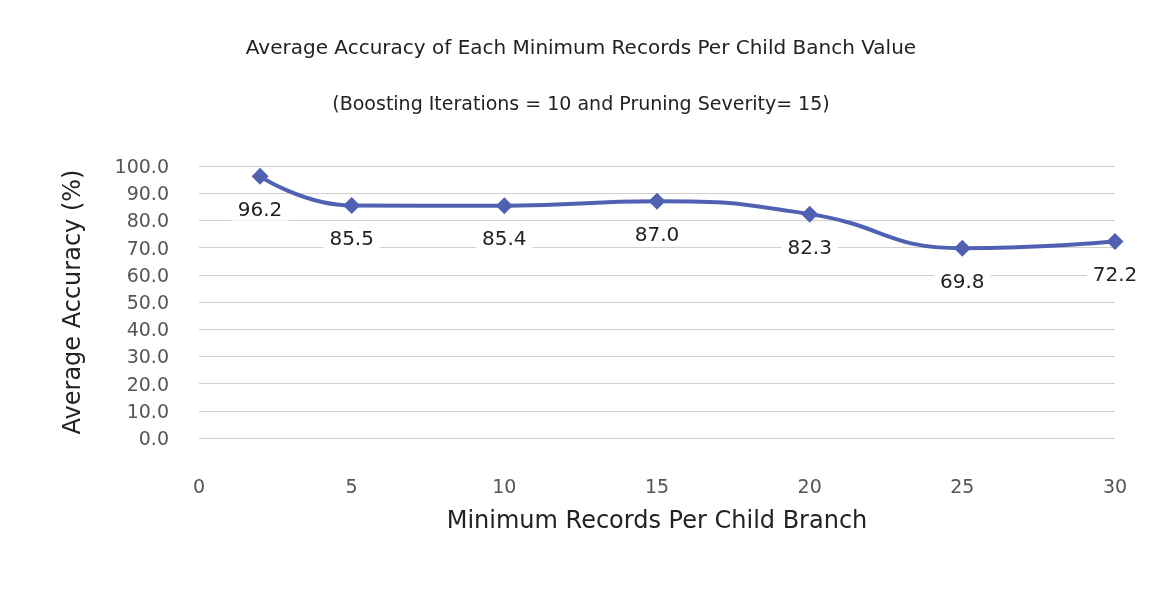  Describe the element at coordinates (657, 233) in the screenshot. I see `data-label: 87.0` at that location.